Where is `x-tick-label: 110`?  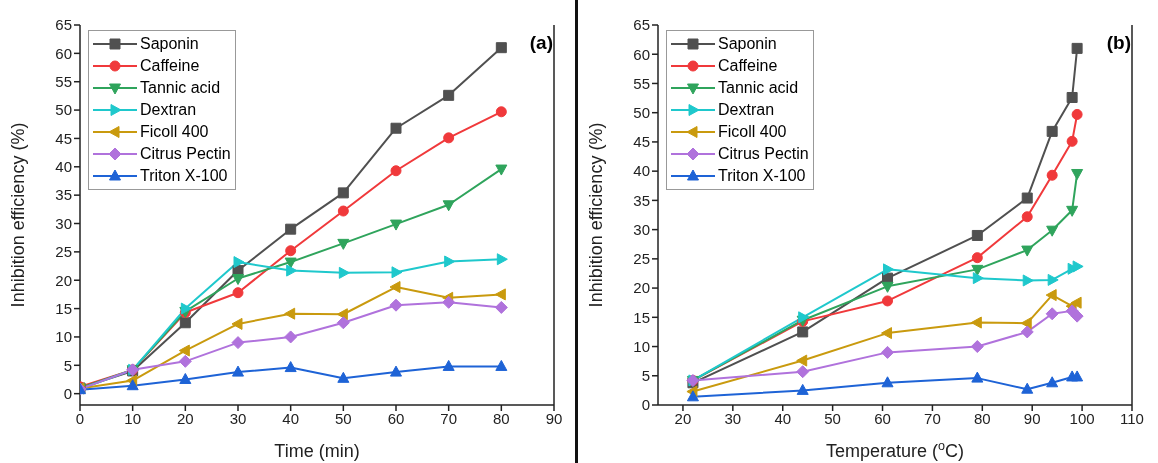
x-tick-label: 110 is located at coordinates (1132, 418).